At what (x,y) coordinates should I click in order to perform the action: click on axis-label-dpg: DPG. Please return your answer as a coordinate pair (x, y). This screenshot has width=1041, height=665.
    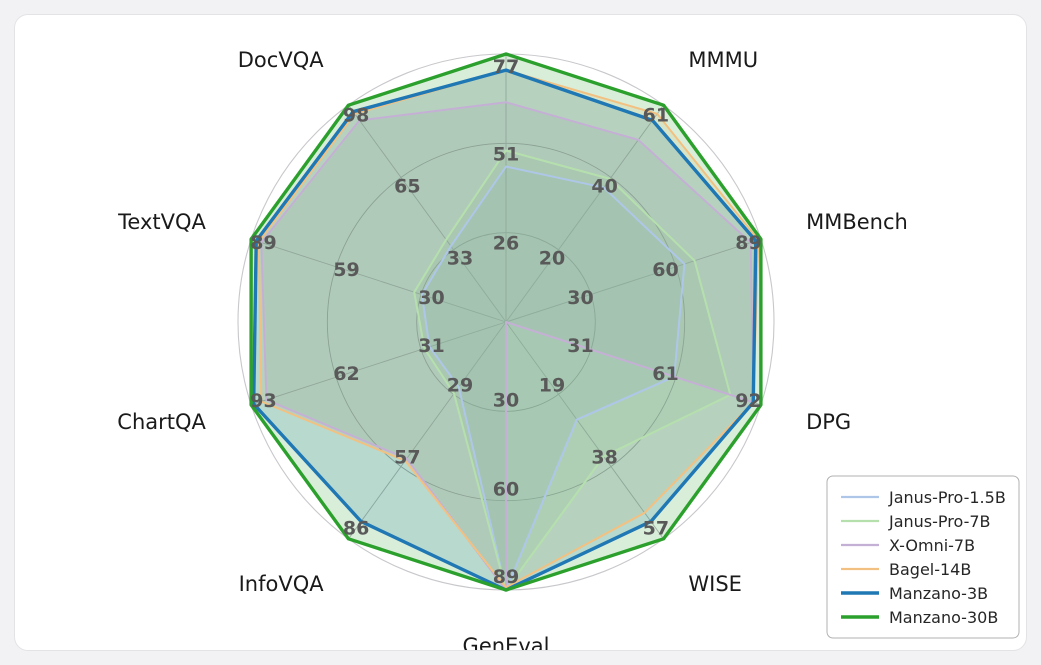
    Looking at the image, I should click on (828, 422).